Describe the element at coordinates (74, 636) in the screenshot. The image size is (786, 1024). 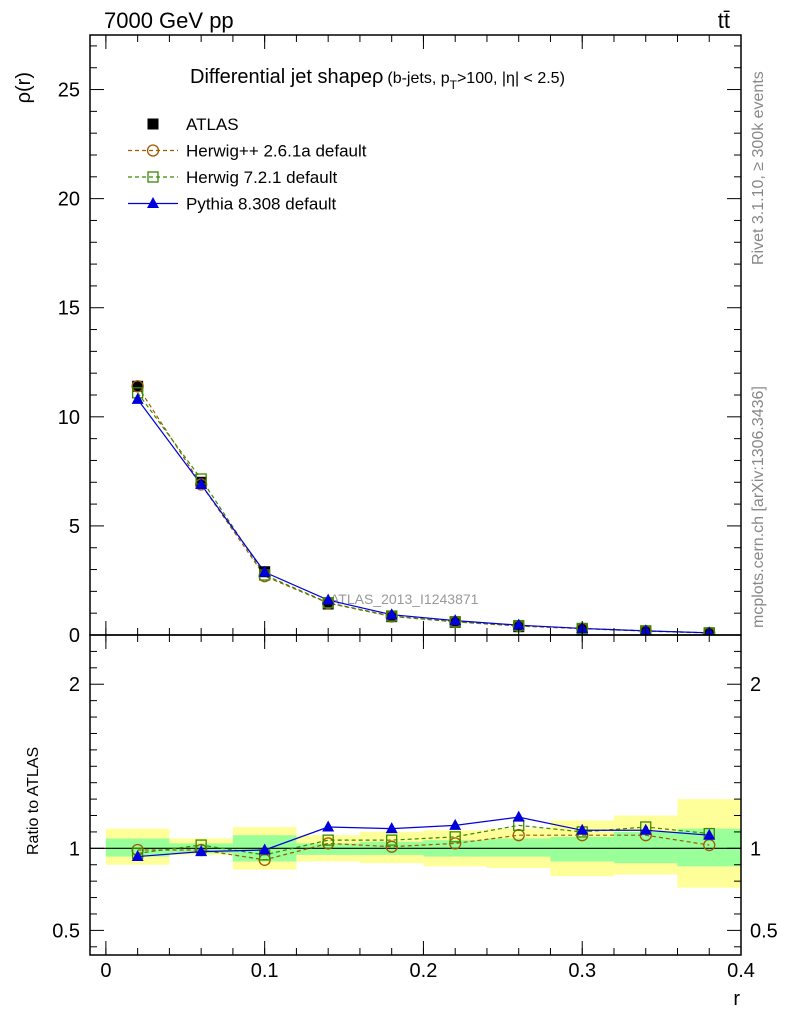
I see `main-y-tick-label: 0` at that location.